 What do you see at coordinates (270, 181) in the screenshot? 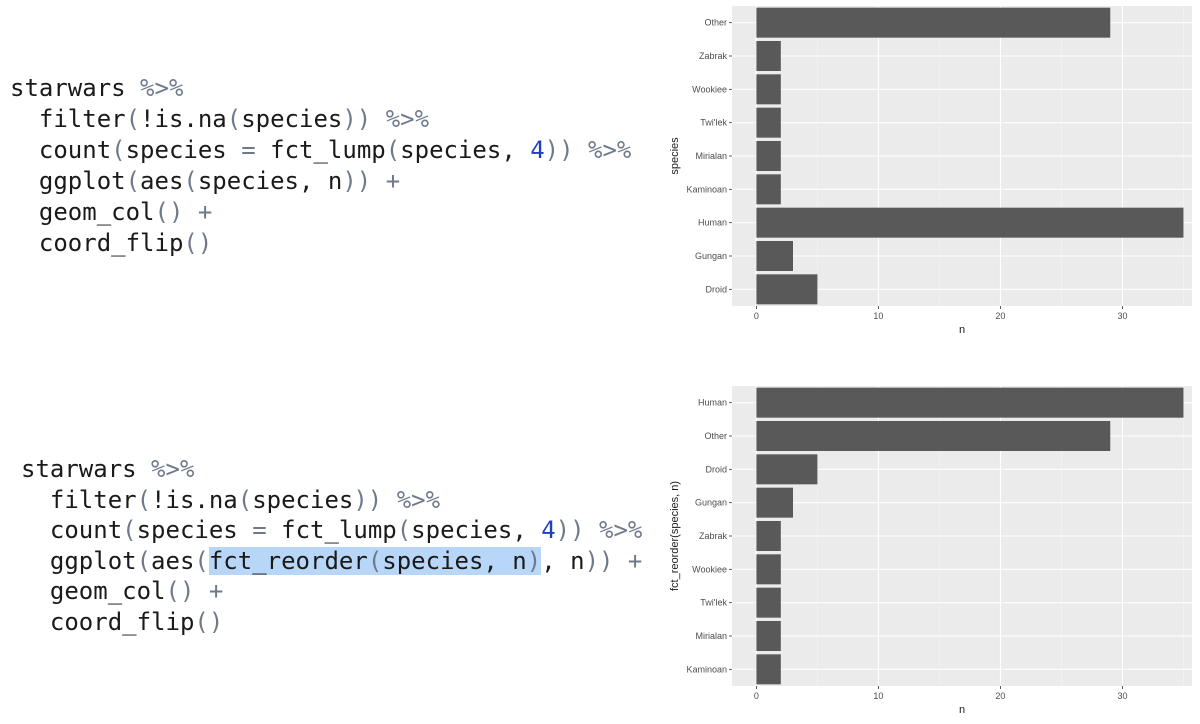
I see `code-token: species, n` at bounding box center [270, 181].